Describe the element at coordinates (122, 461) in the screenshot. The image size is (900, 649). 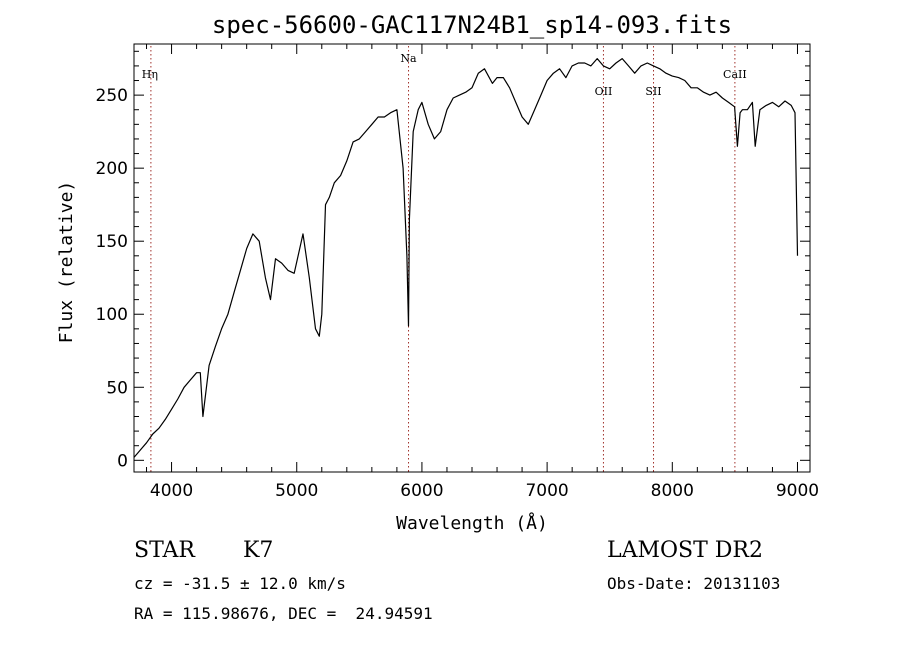
I see `y-tick-label: 0` at that location.